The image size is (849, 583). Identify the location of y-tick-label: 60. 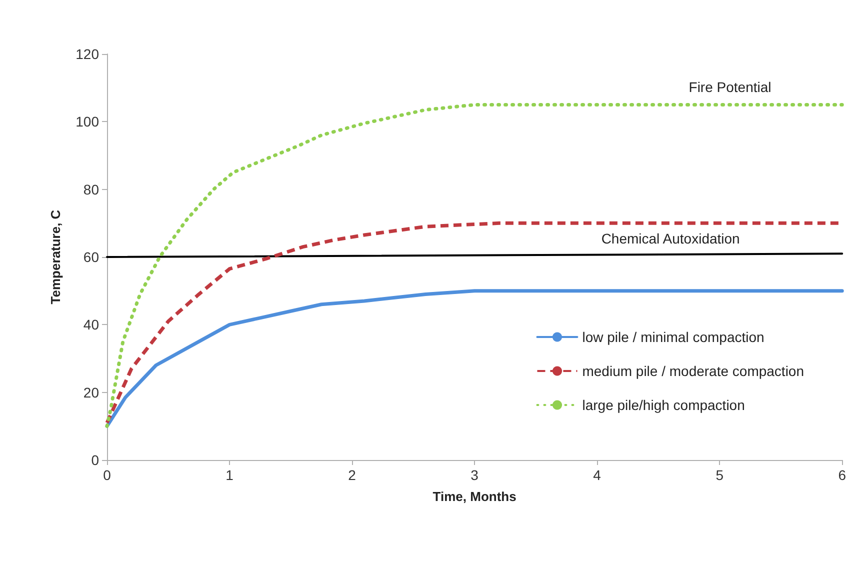
(91, 257).